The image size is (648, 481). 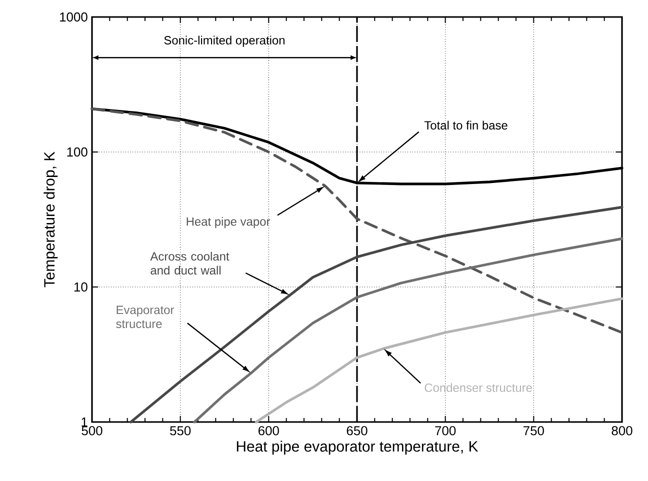 I want to click on y-tick-label: 100, so click(x=77, y=152).